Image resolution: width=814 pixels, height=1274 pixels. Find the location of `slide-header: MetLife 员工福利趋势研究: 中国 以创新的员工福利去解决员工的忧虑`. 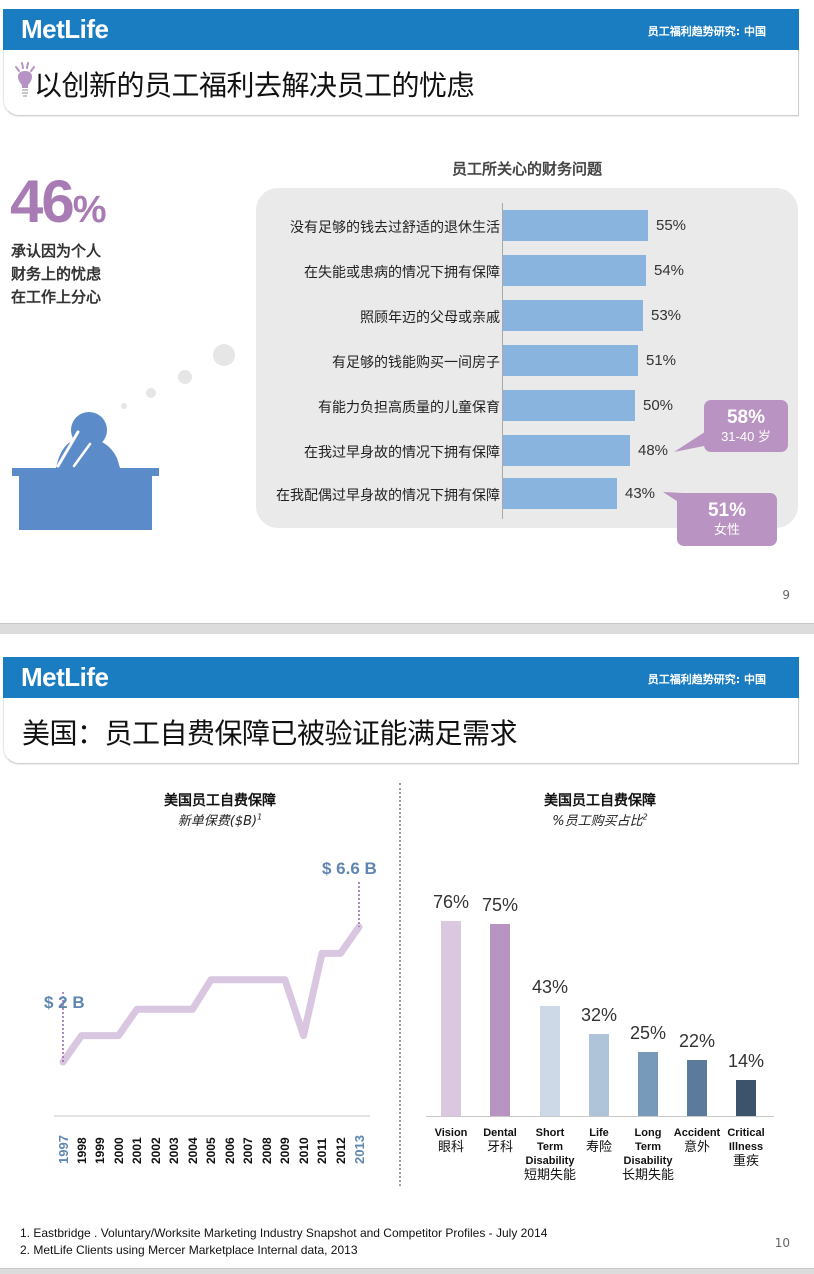

slide-header: MetLife 员工福利趋势研究: 中国 以创新的员工福利去解决员工的忧虑 is located at coordinates (401, 62).